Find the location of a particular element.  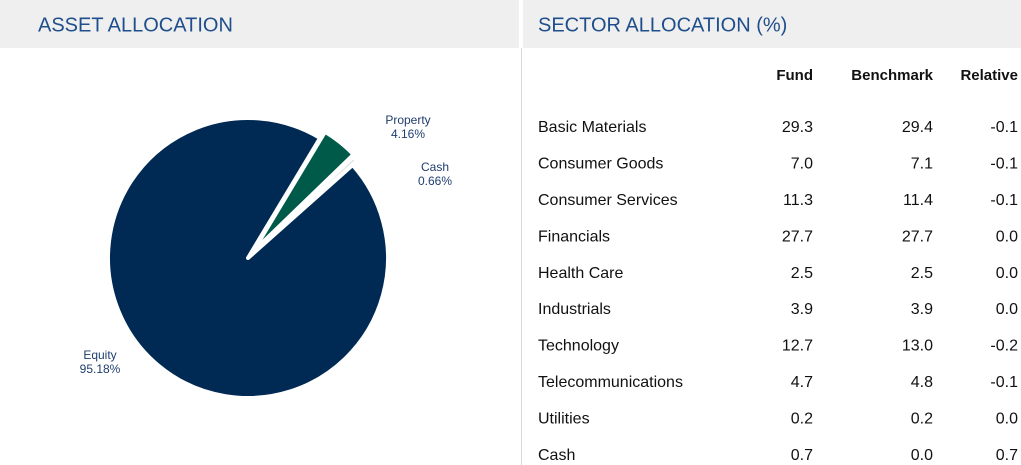

cell-value: 4.7 is located at coordinates (802, 382).